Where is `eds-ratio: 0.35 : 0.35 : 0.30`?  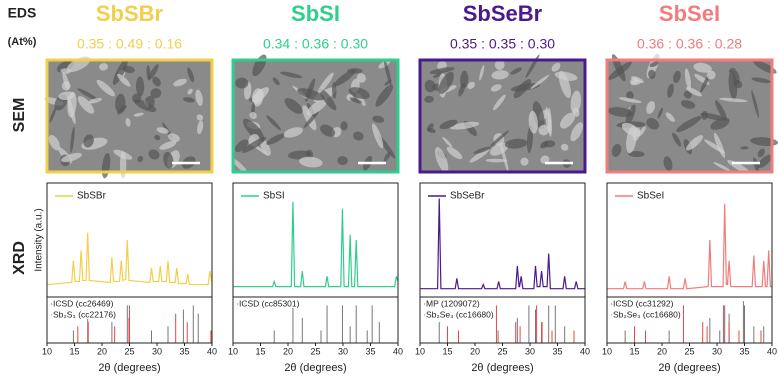 eds-ratio: 0.35 : 0.35 : 0.30 is located at coordinates (502, 44).